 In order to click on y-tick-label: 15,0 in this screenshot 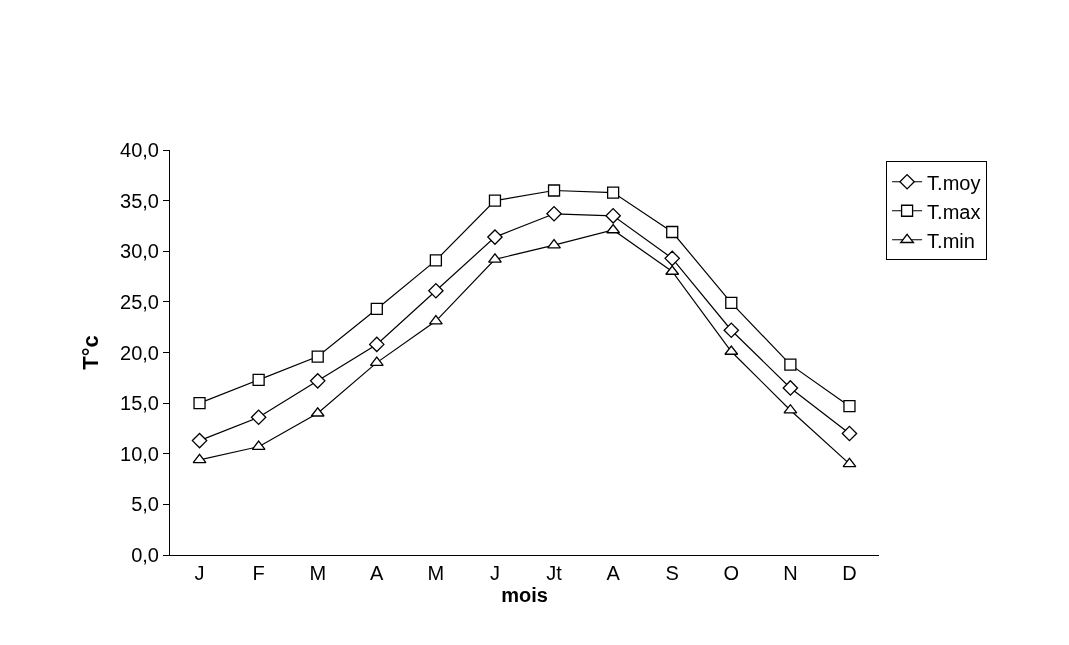, I will do `click(139, 403)`.